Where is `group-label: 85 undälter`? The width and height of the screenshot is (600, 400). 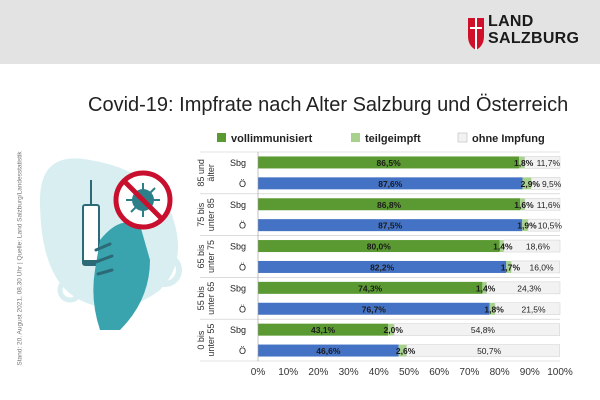
group-label: 85 undälter is located at coordinates (206, 173).